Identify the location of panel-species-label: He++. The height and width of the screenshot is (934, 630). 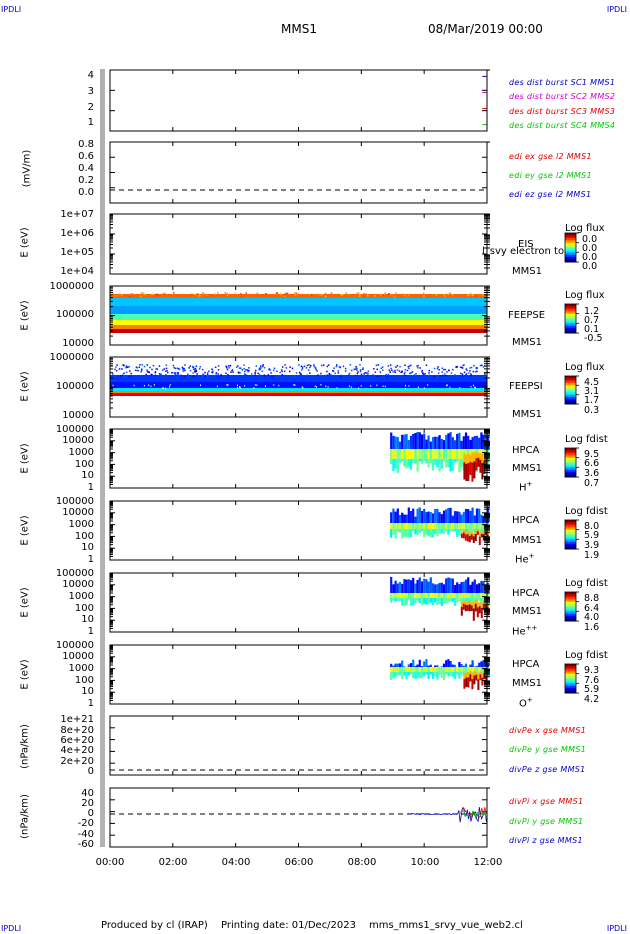
(525, 631).